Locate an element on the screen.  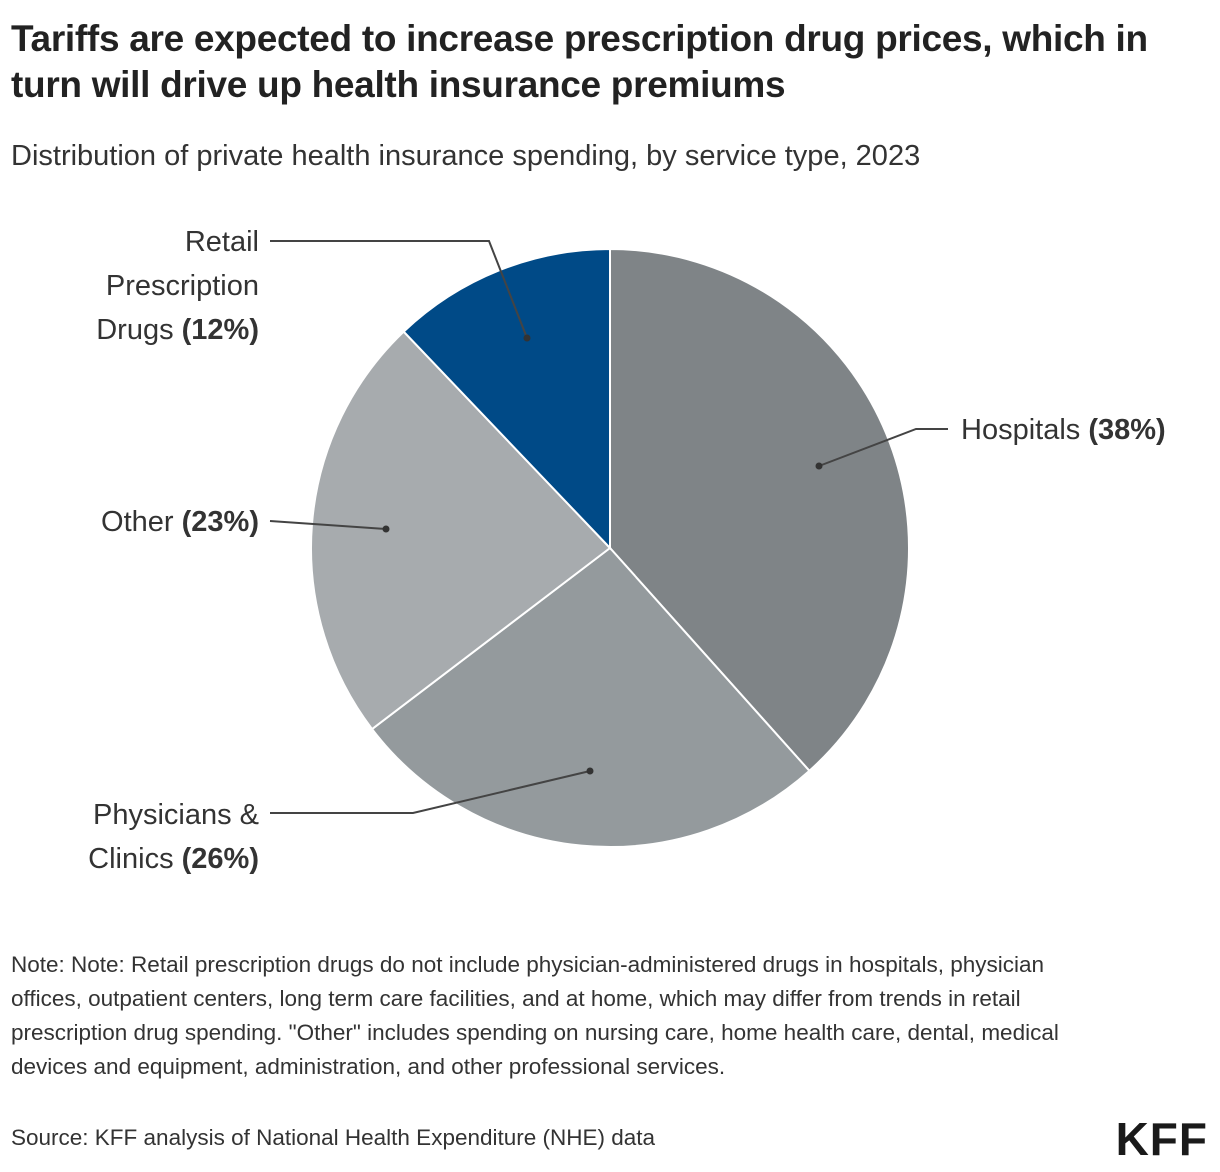
label-retail-line3: Drugs is located at coordinates (135, 330).